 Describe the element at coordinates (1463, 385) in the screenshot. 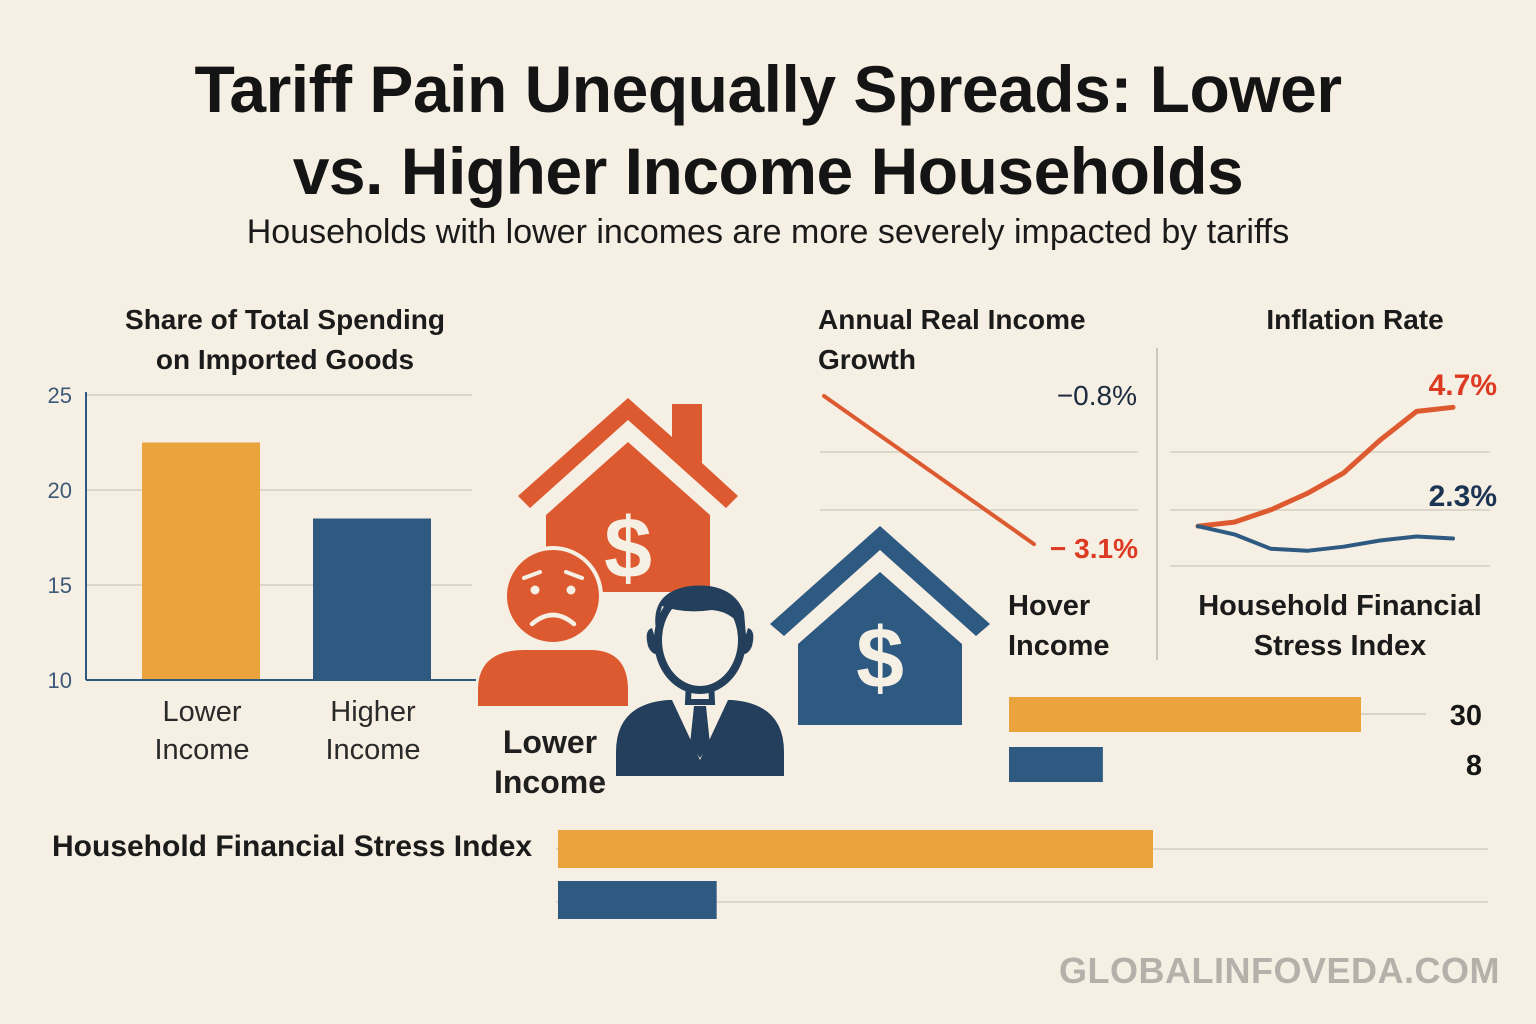

I see `inflation-series-label: 4.7%` at that location.